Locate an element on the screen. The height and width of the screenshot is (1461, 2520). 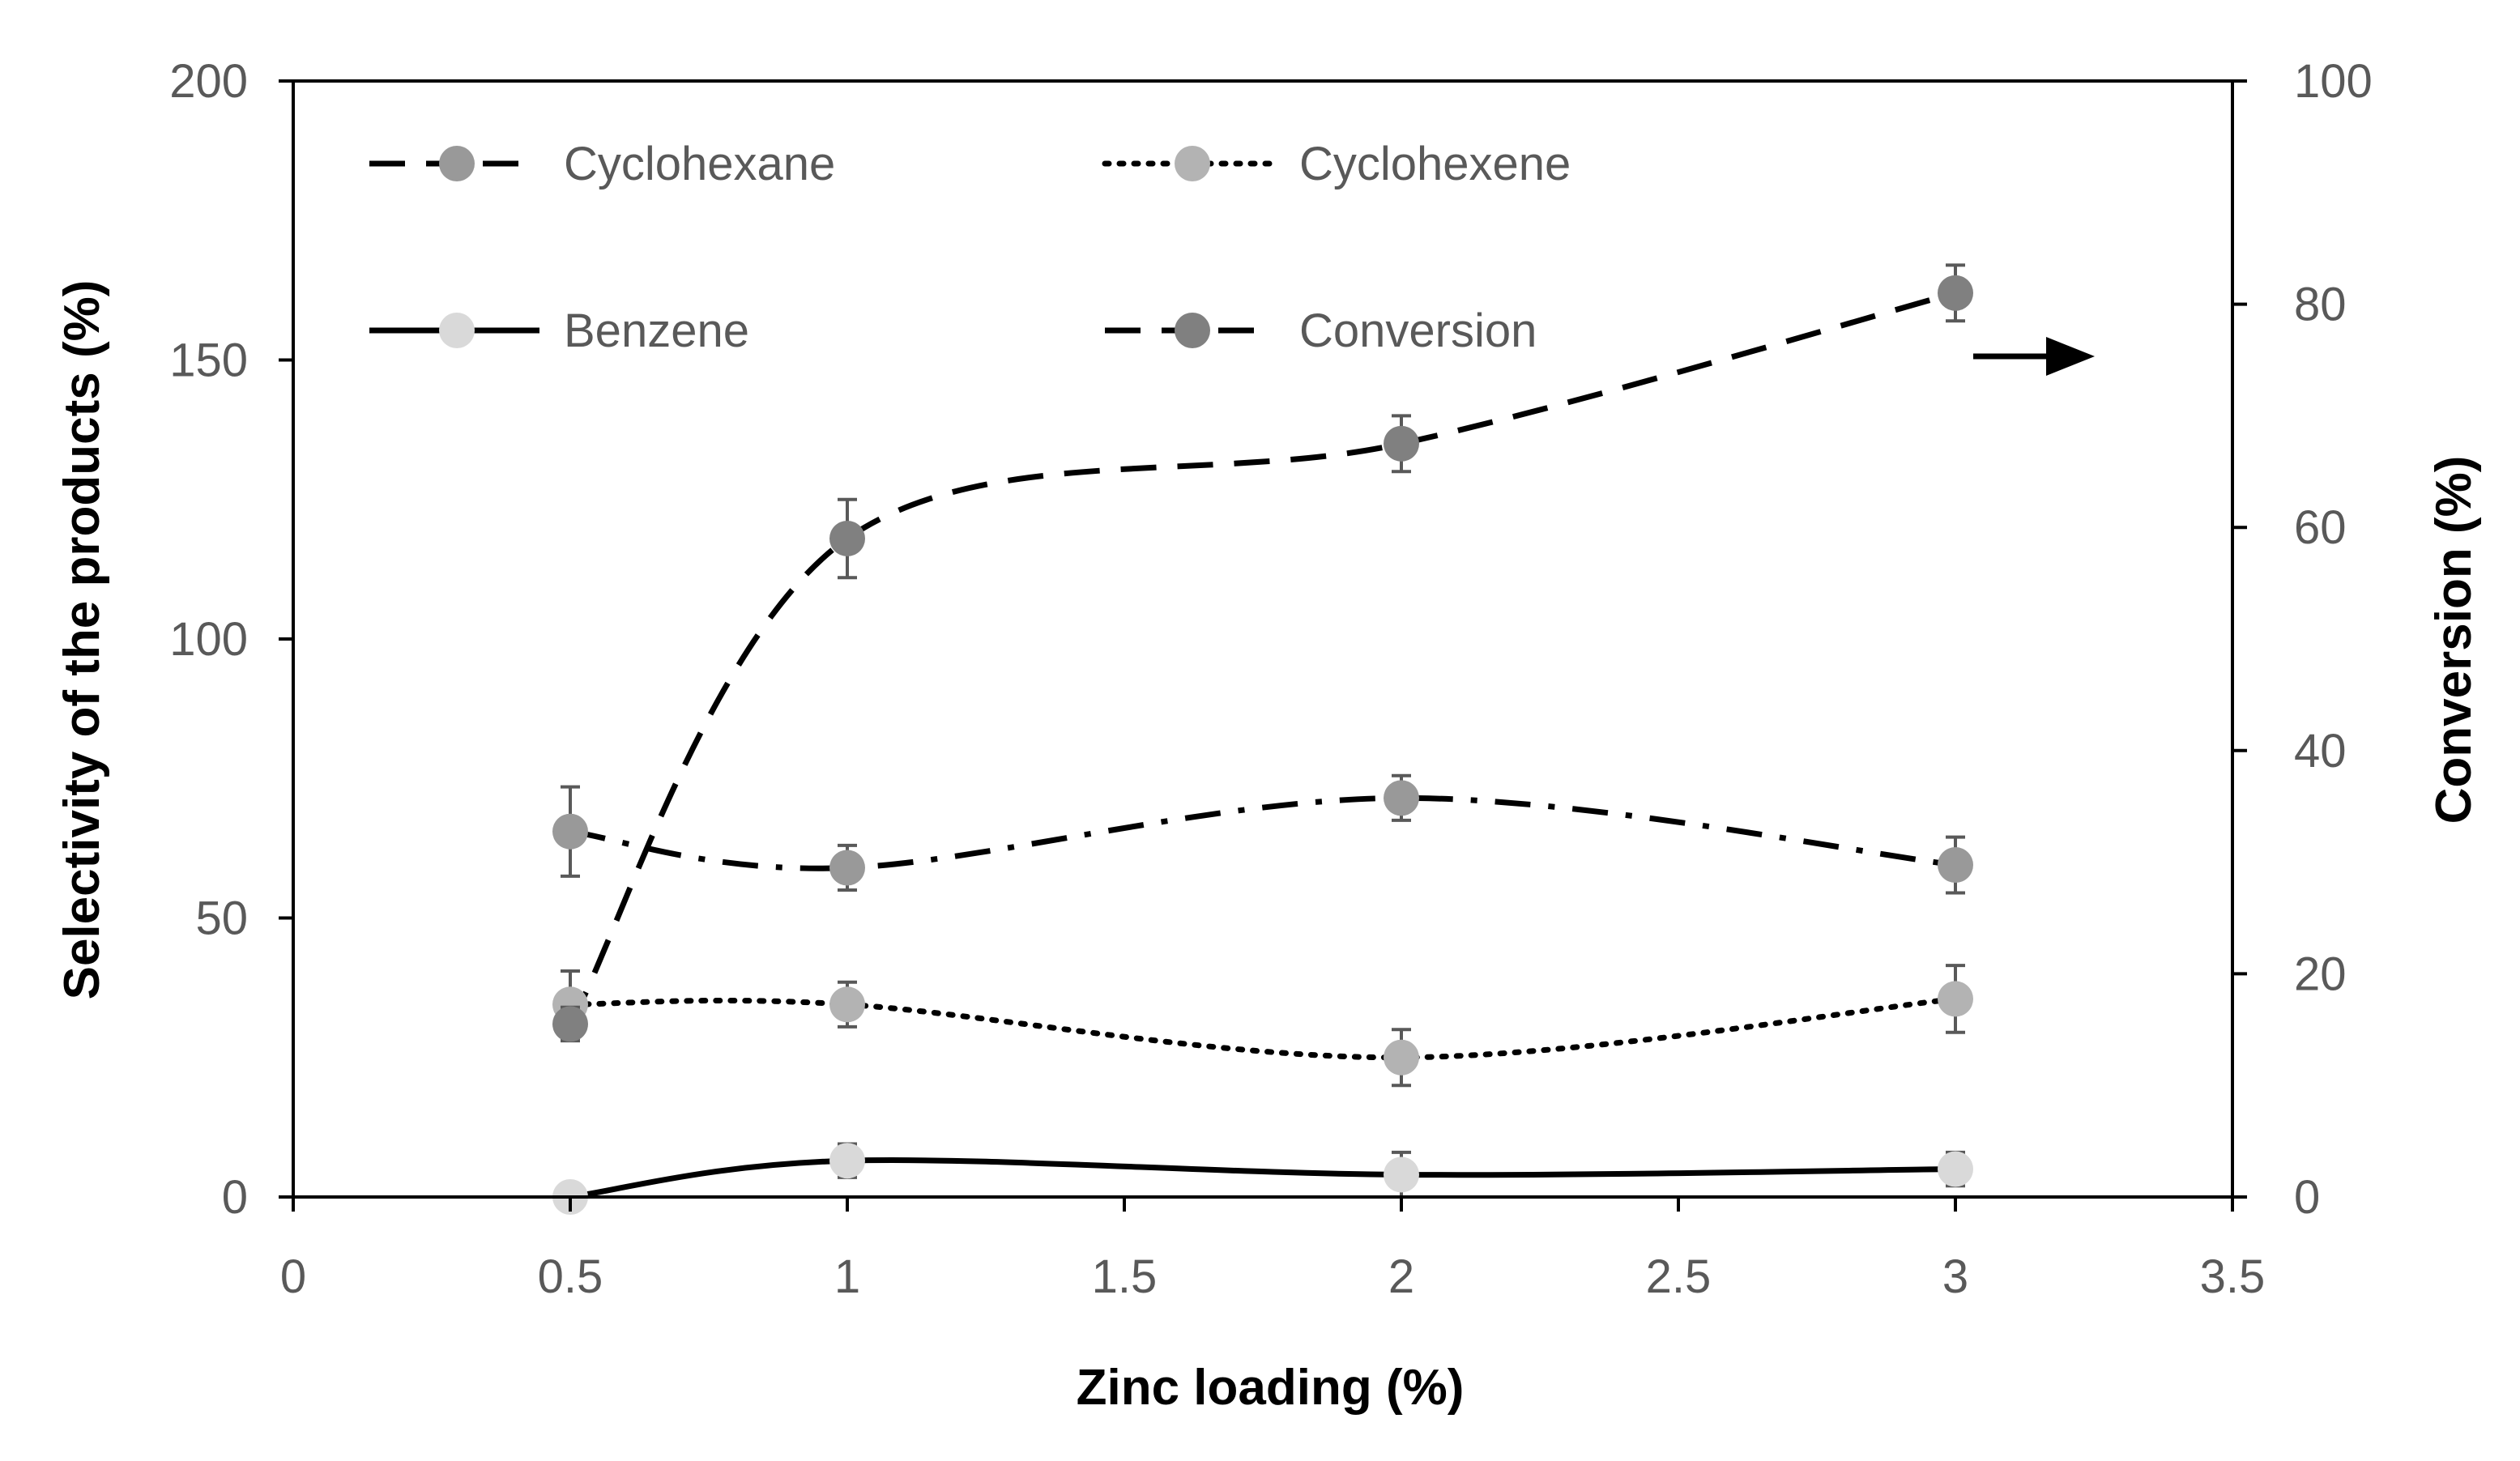
legend-marker-cyclohexene is located at coordinates (1192, 163).